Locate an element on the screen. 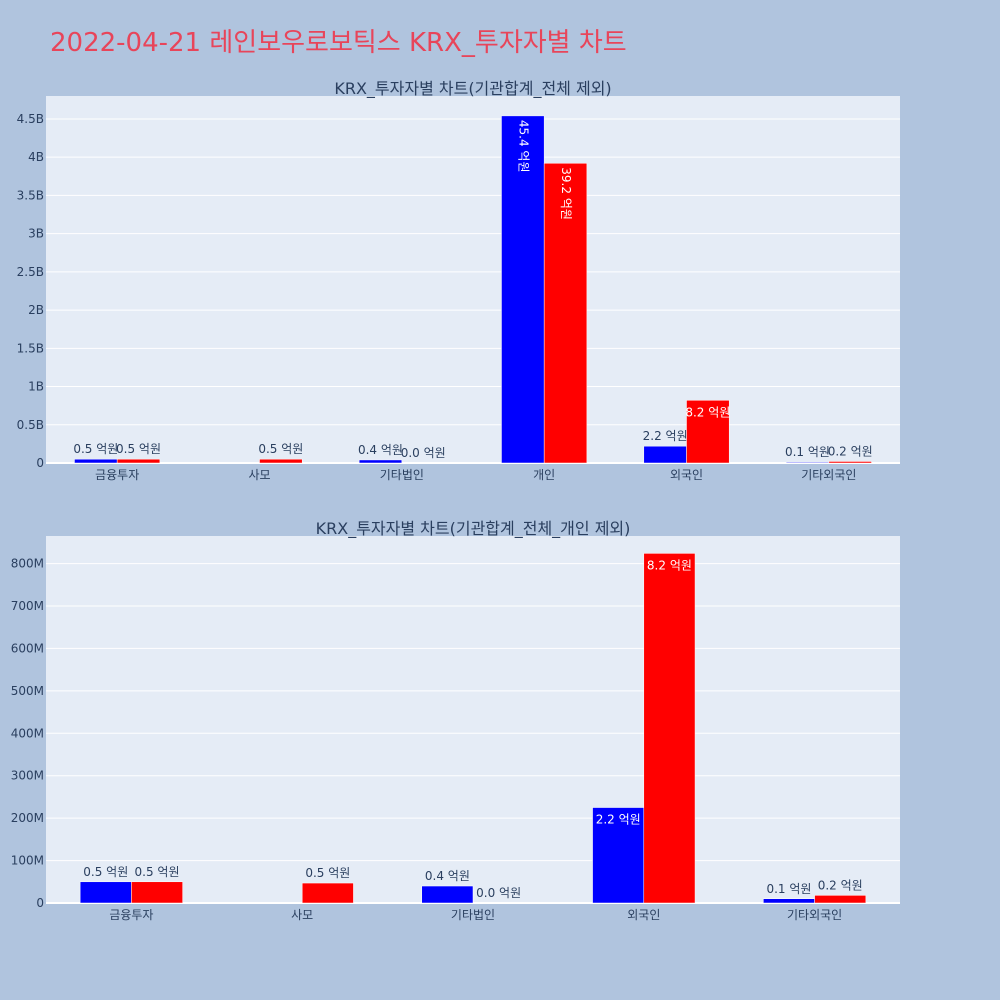 The image size is (1000, 1000). y-tick-label: 300M is located at coordinates (27, 776).